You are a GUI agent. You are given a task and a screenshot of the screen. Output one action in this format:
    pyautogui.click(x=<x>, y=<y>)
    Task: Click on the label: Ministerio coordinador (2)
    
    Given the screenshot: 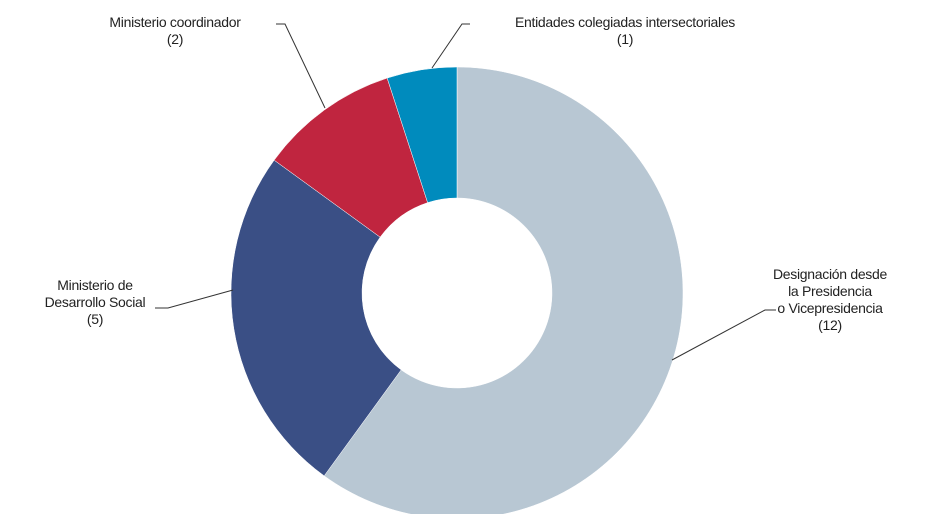 What is the action you would take?
    pyautogui.click(x=175, y=31)
    